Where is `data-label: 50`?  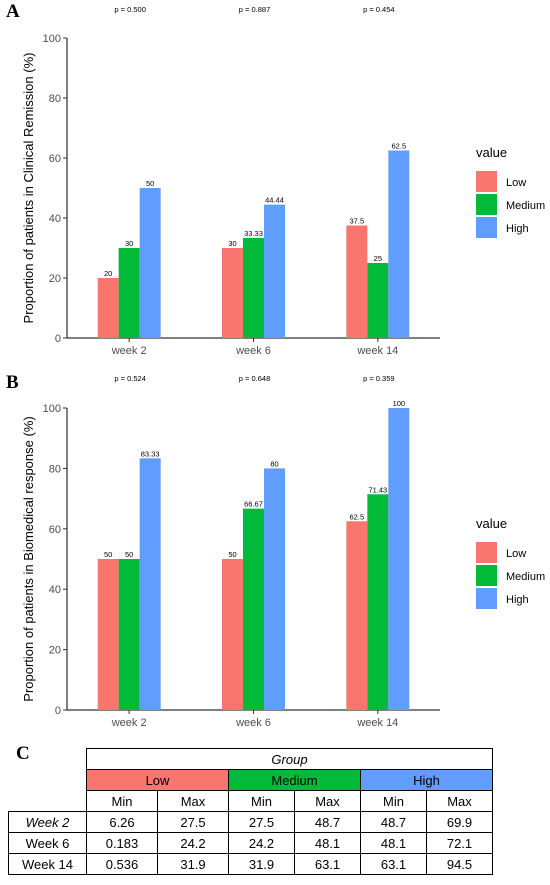
data-label: 50 is located at coordinates (108, 554).